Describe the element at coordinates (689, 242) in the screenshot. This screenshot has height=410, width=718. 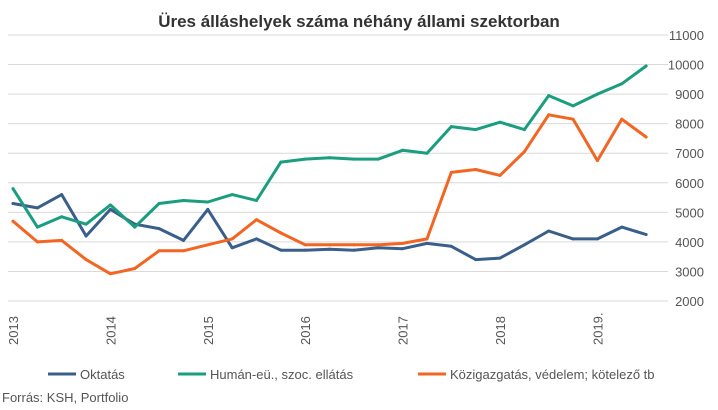
I see `y-tick-label: 4000` at that location.